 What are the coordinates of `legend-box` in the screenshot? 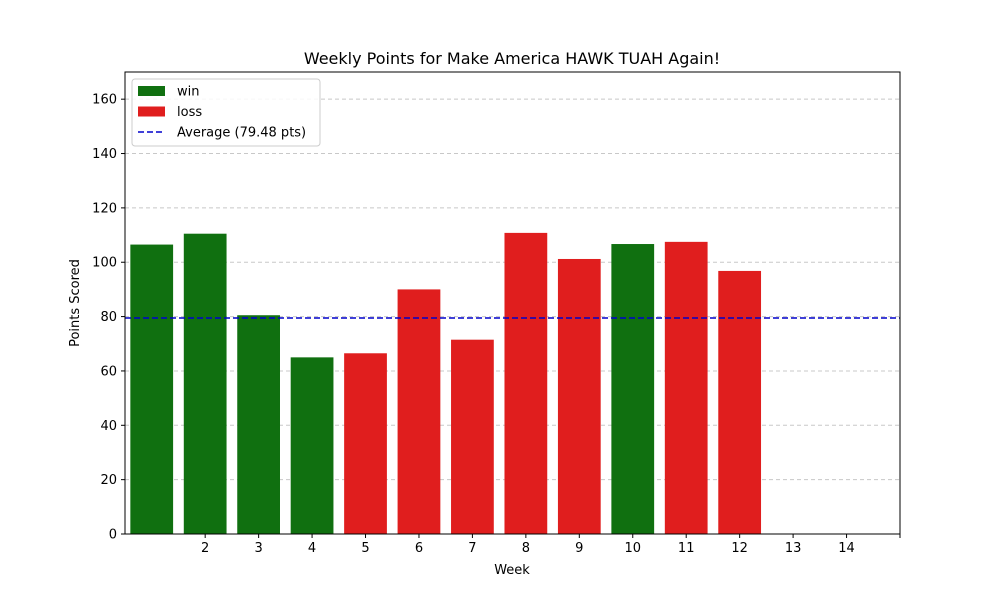 It's located at (226, 112).